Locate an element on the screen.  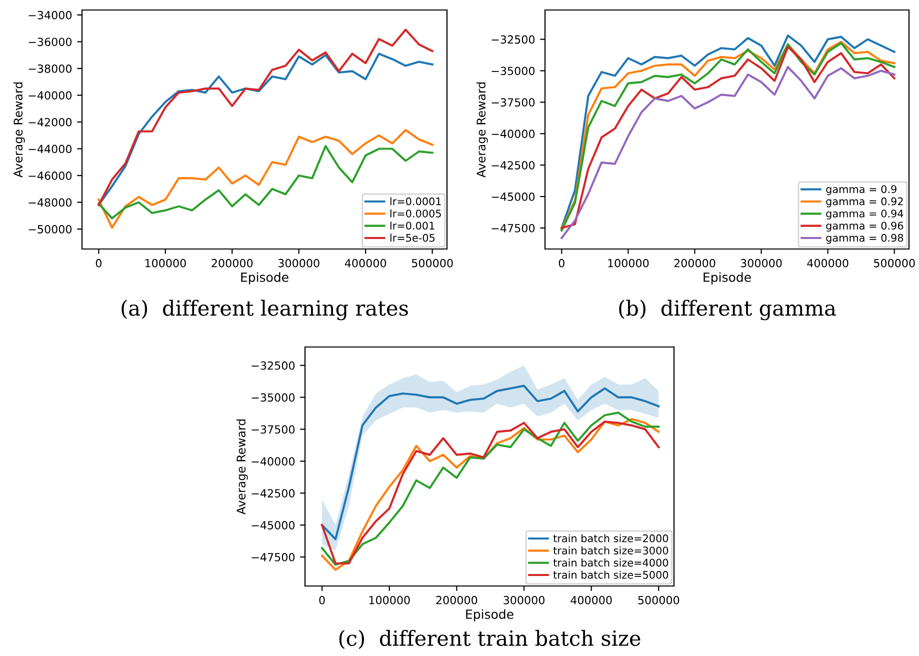
legend-label: lr=0.0005 is located at coordinates (415, 213).